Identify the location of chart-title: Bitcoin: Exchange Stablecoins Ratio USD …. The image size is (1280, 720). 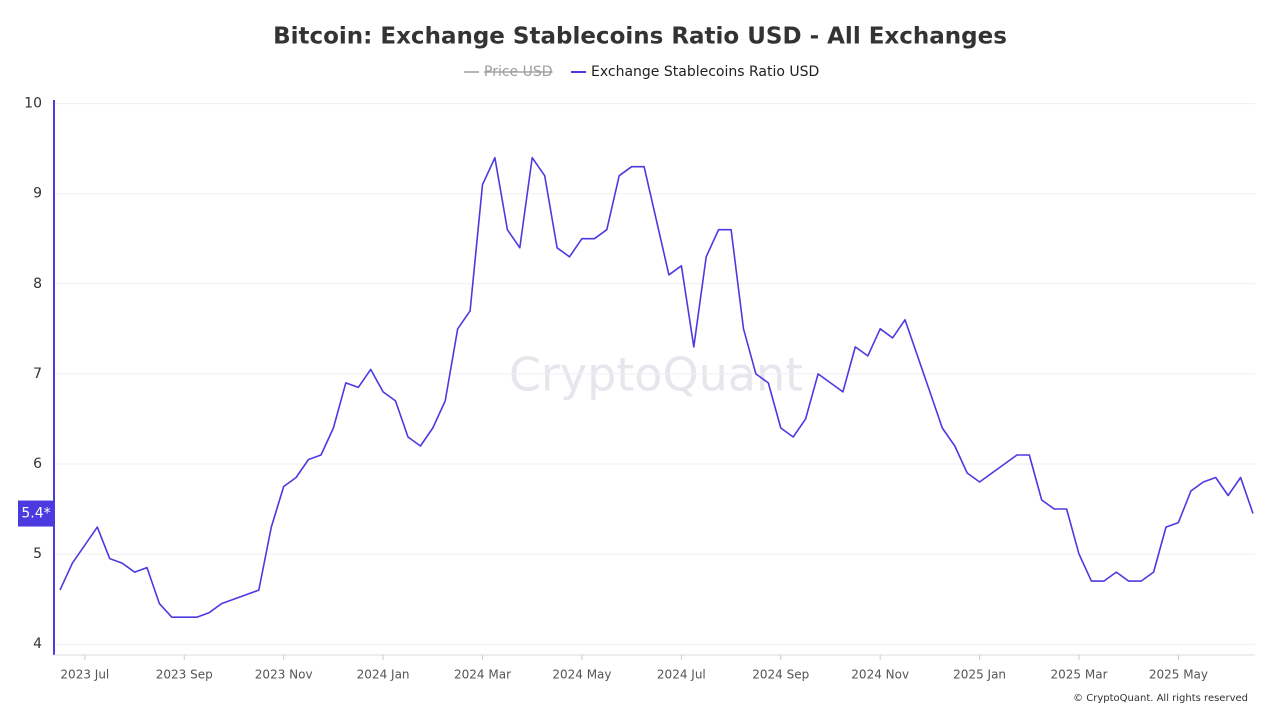
(640, 37).